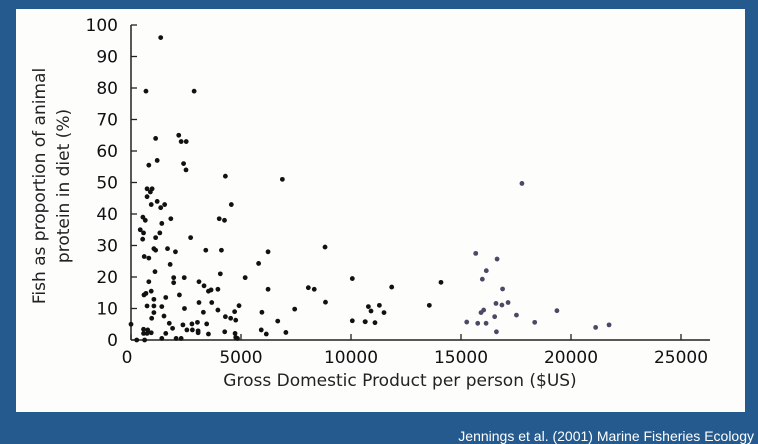 This screenshot has width=758, height=444. I want to click on y-tick-label: 20, so click(107, 278).